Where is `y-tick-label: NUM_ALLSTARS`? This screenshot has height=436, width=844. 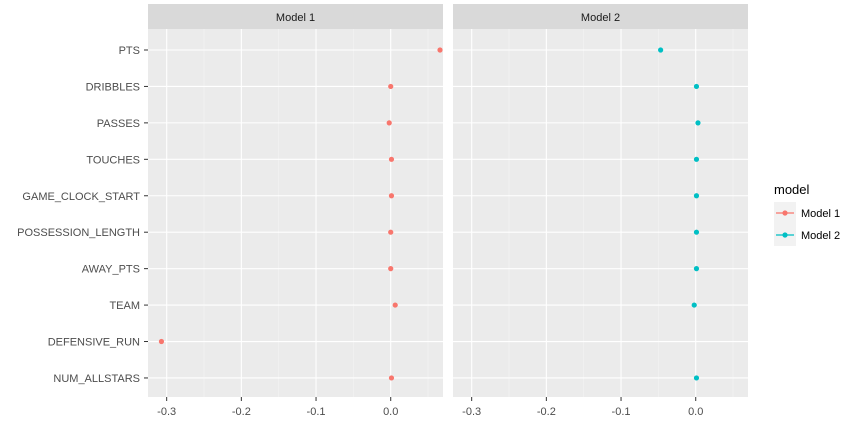
y-tick-label: NUM_ALLSTARS is located at coordinates (96, 379).